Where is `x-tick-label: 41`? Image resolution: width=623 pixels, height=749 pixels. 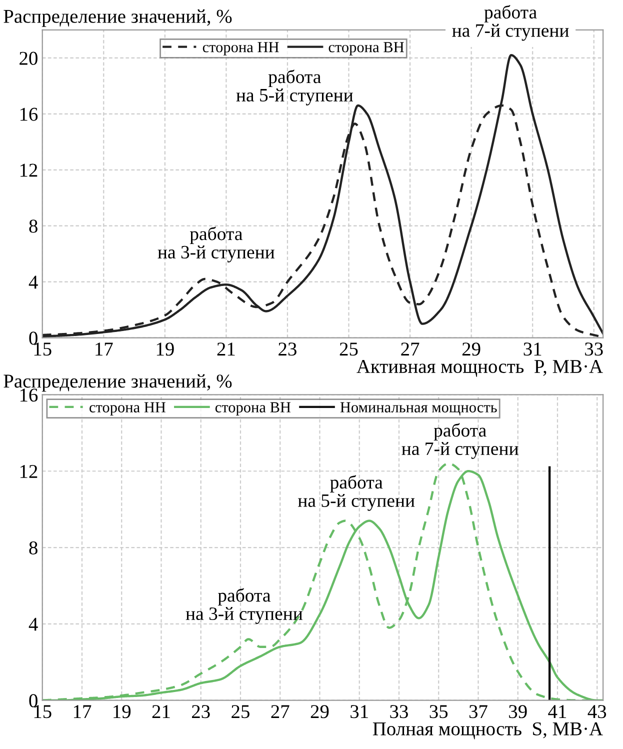 x-tick-label: 41 is located at coordinates (557, 711).